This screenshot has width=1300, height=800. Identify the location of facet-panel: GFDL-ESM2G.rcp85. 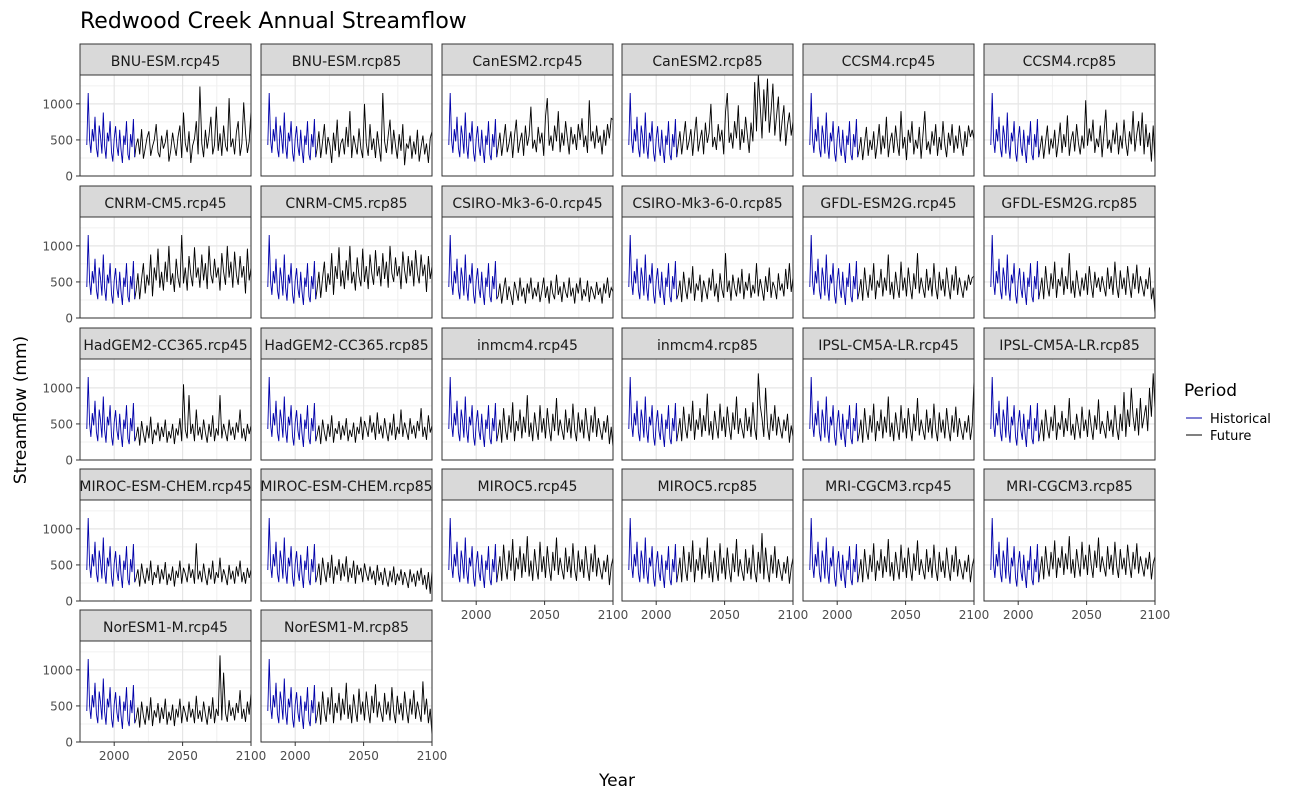
(1069, 252).